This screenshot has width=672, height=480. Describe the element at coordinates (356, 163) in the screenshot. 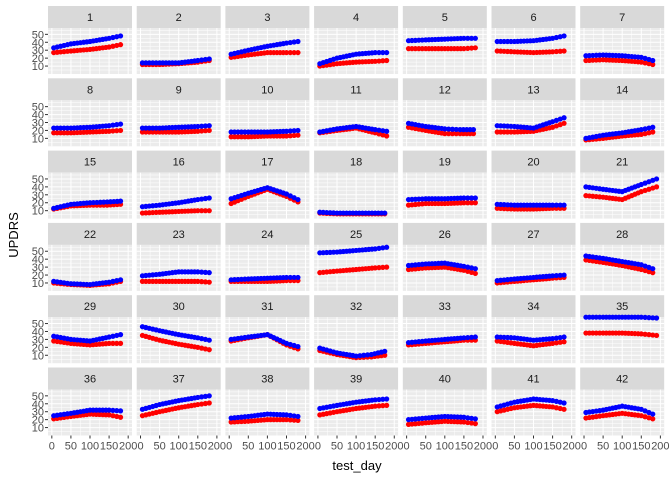

I see `facet-strip-label: 18` at that location.